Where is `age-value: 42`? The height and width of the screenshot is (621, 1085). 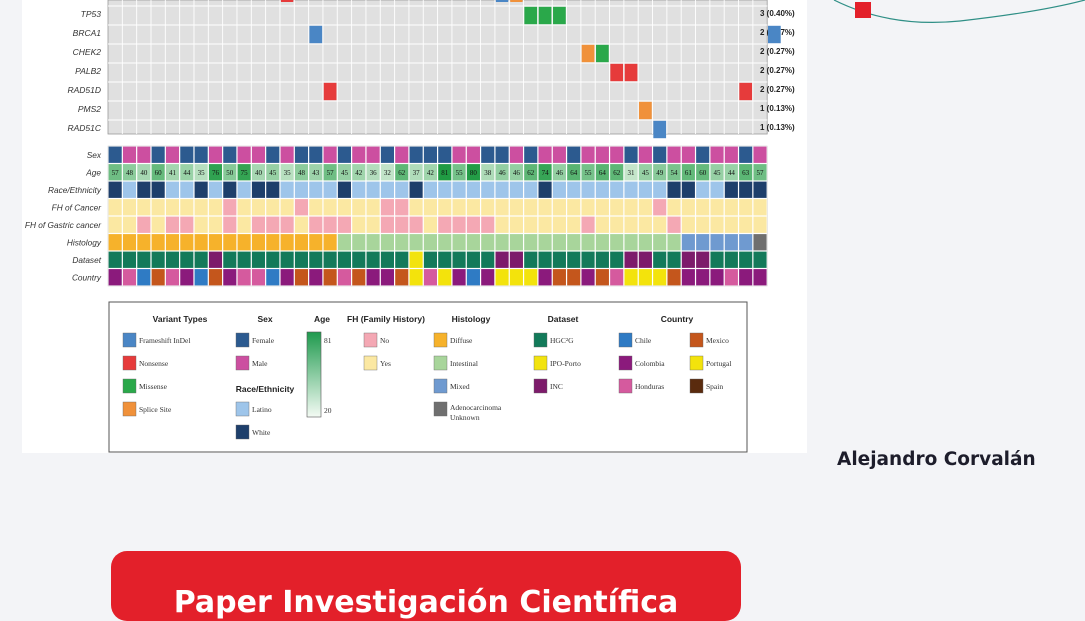 age-value: 42 is located at coordinates (359, 173).